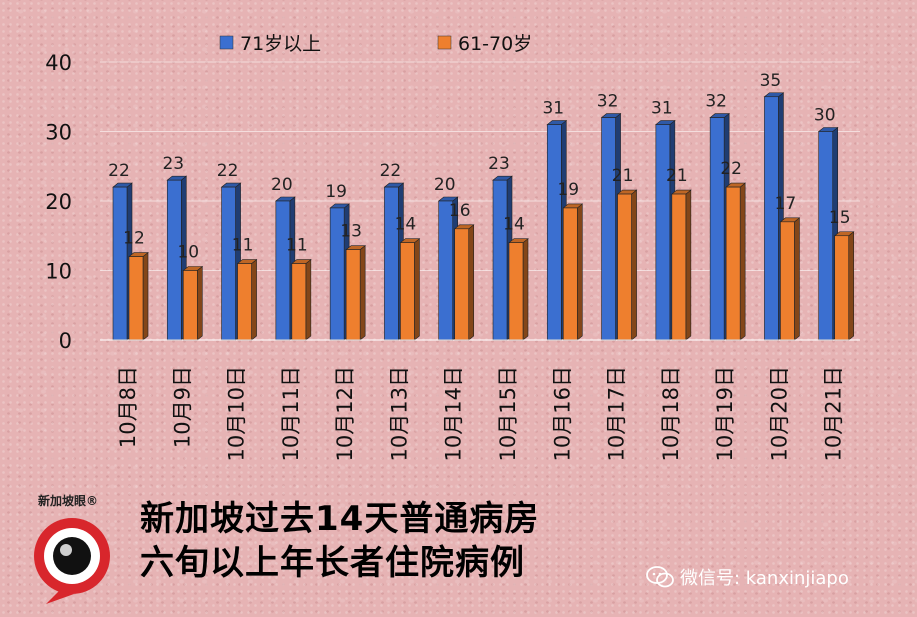 The height and width of the screenshot is (617, 917). I want to click on x-tick-label: 10月11日, so click(291, 413).